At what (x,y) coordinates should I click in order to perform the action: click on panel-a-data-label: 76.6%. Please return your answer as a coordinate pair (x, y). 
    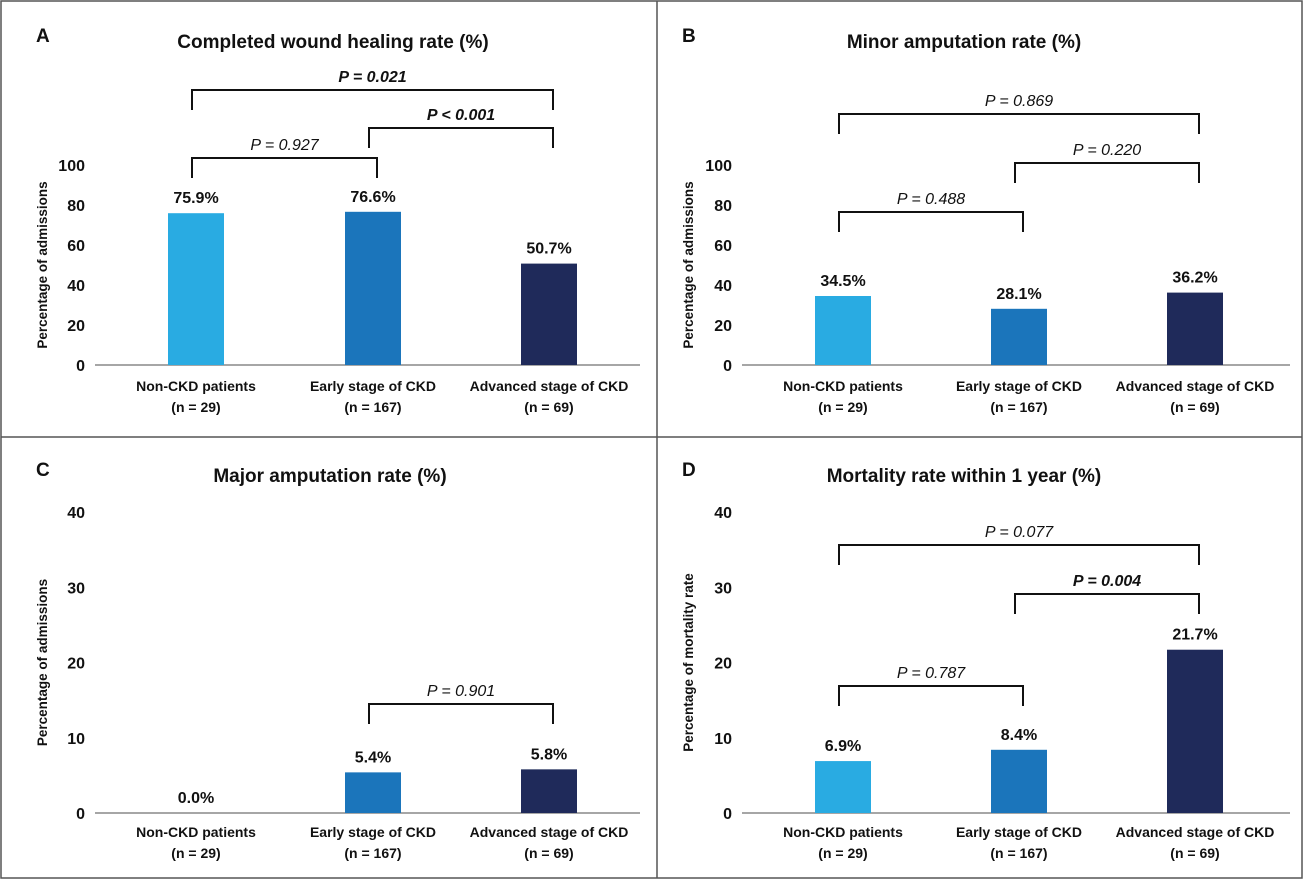
    Looking at the image, I should click on (372, 197).